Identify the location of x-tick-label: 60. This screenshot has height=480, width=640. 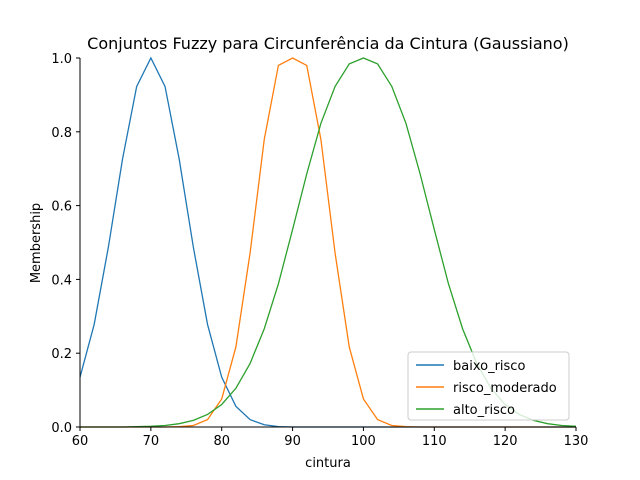
(80, 441).